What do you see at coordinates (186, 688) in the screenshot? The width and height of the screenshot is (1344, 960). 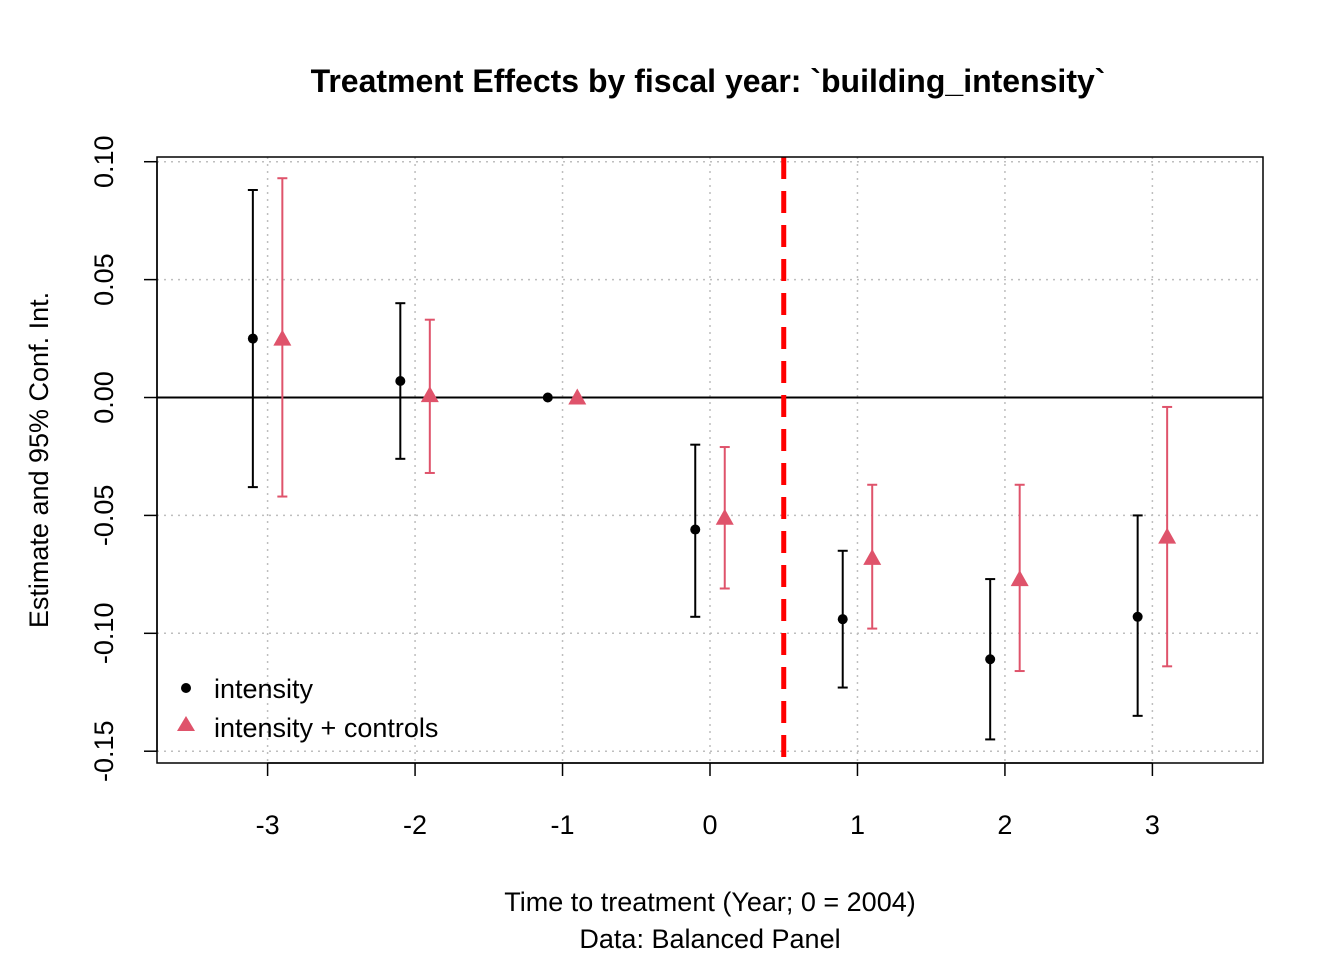 I see `legend-marker-intensity` at bounding box center [186, 688].